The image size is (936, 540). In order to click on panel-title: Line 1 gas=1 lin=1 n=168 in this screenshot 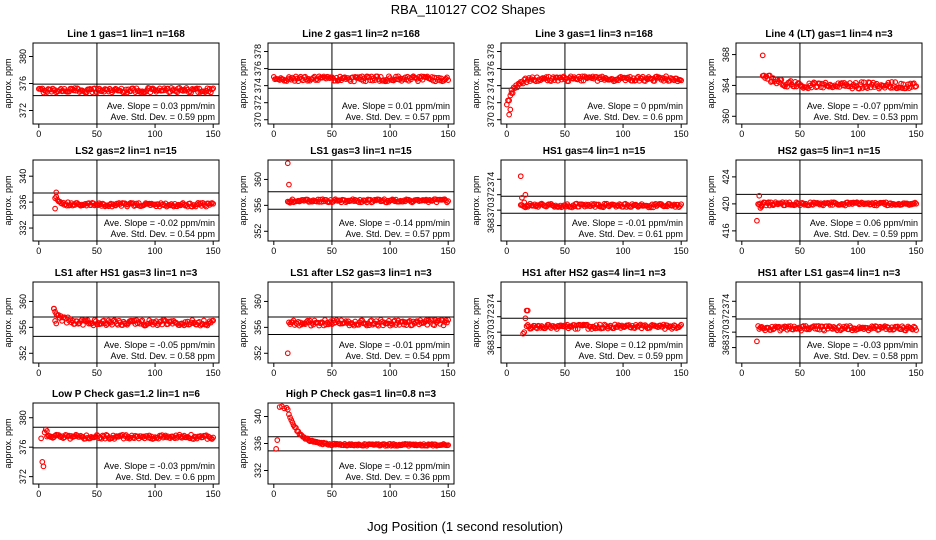, I will do `click(126, 34)`.